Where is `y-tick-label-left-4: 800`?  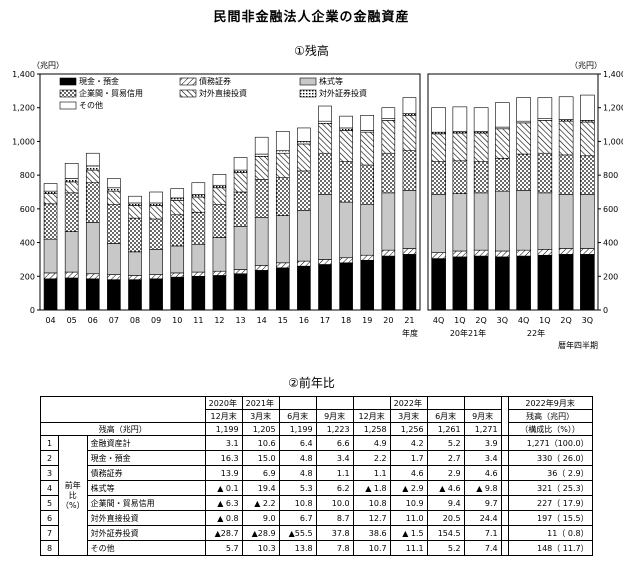 y-tick-label-left-4: 800 is located at coordinates (27, 175).